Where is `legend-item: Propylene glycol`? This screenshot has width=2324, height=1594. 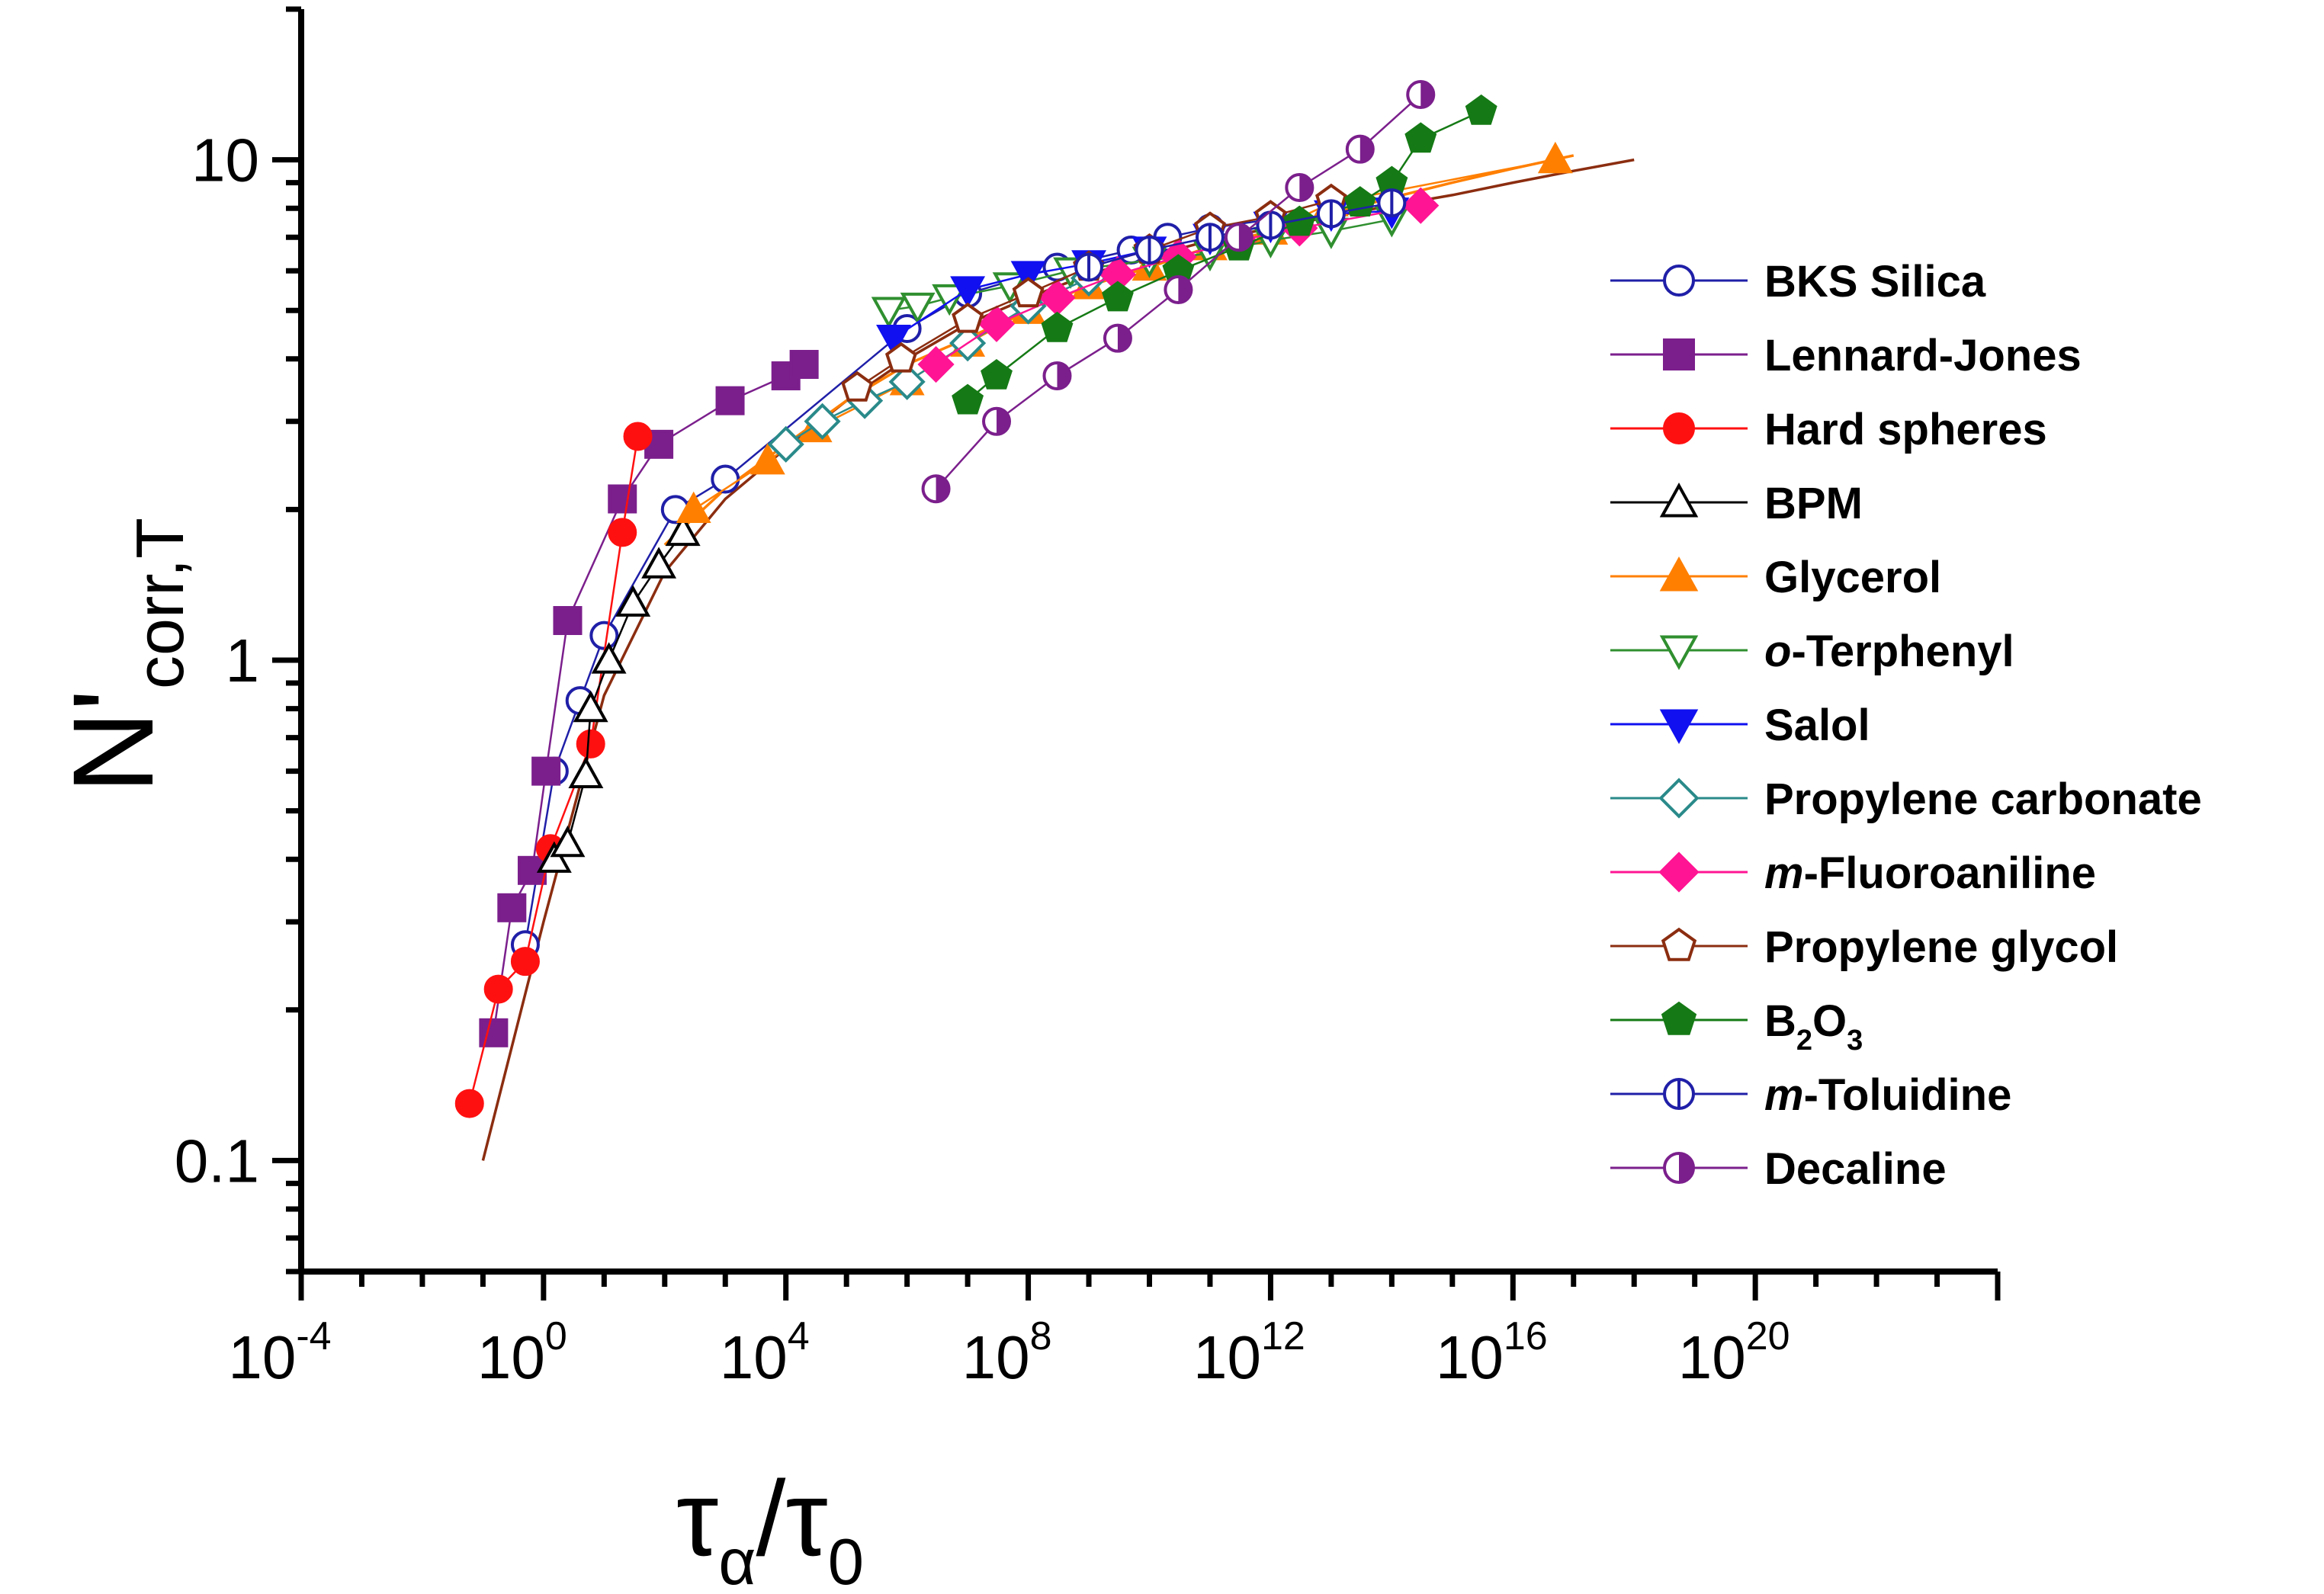
legend-item: Propylene glycol is located at coordinates (1864, 947).